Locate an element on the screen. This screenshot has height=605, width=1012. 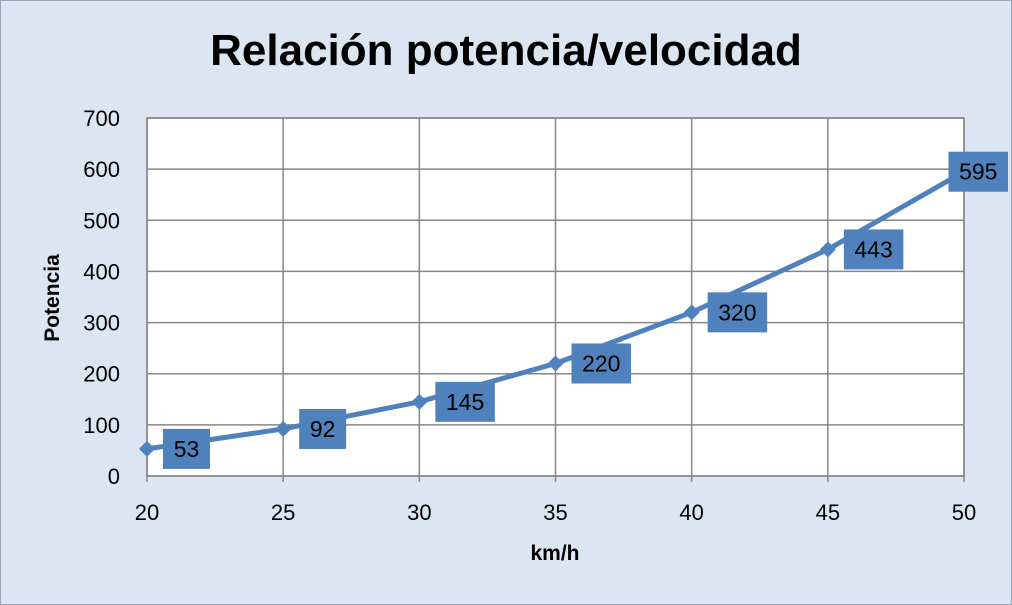
y-tick-label: 200 is located at coordinates (101, 374).